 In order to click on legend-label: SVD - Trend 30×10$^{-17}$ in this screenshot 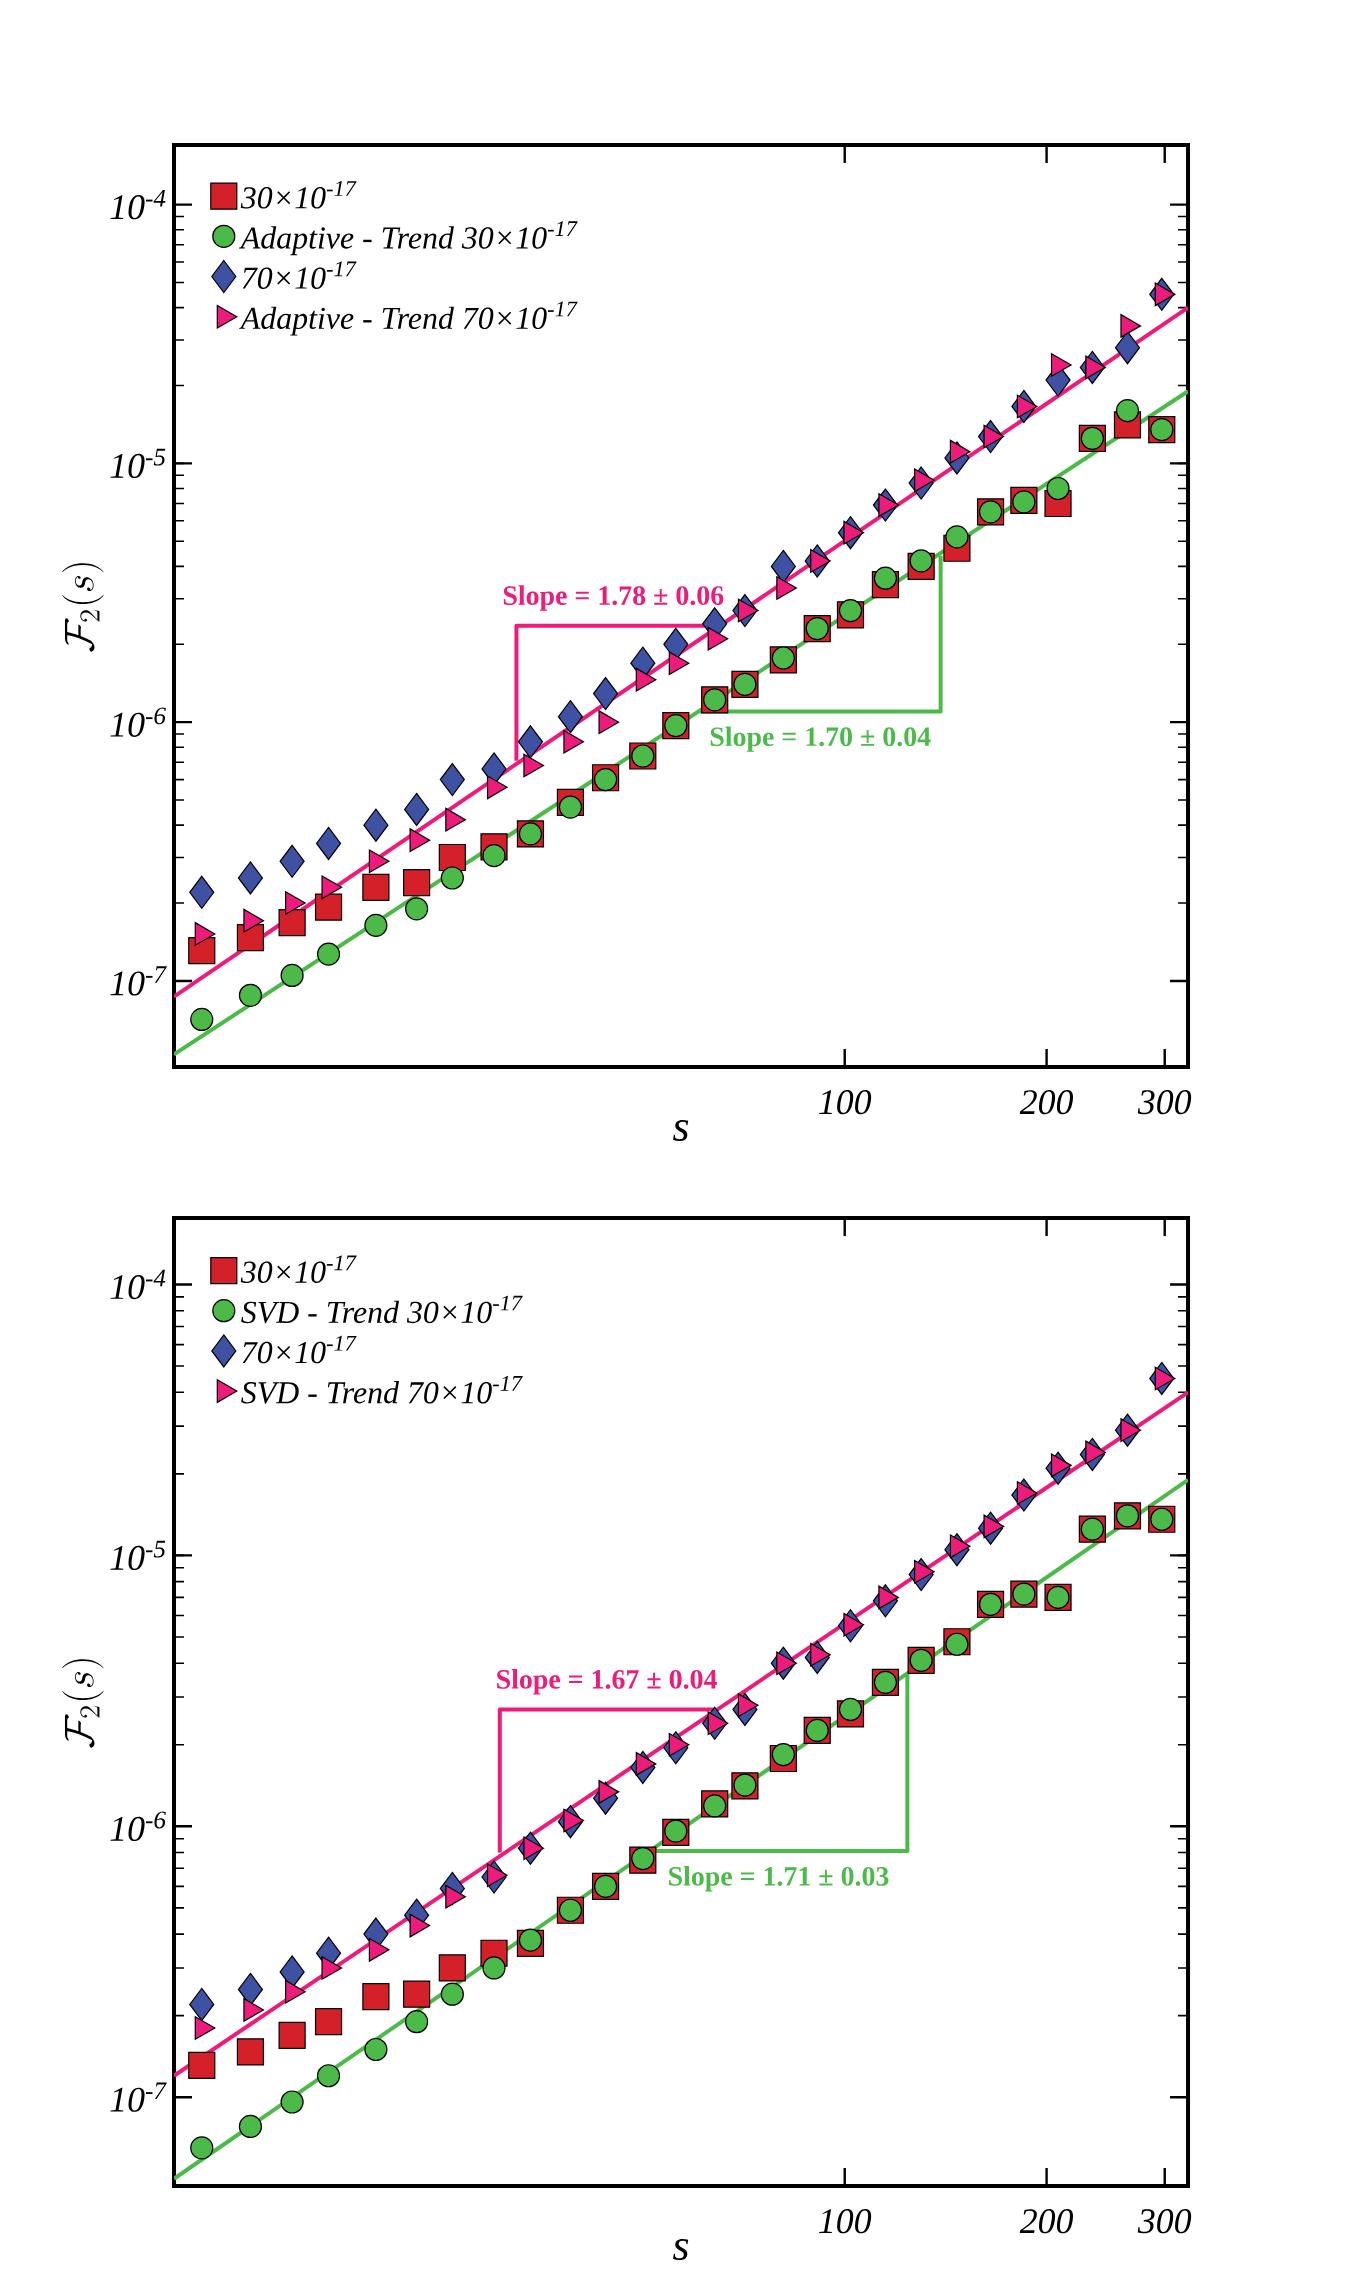, I will do `click(382, 1309)`.